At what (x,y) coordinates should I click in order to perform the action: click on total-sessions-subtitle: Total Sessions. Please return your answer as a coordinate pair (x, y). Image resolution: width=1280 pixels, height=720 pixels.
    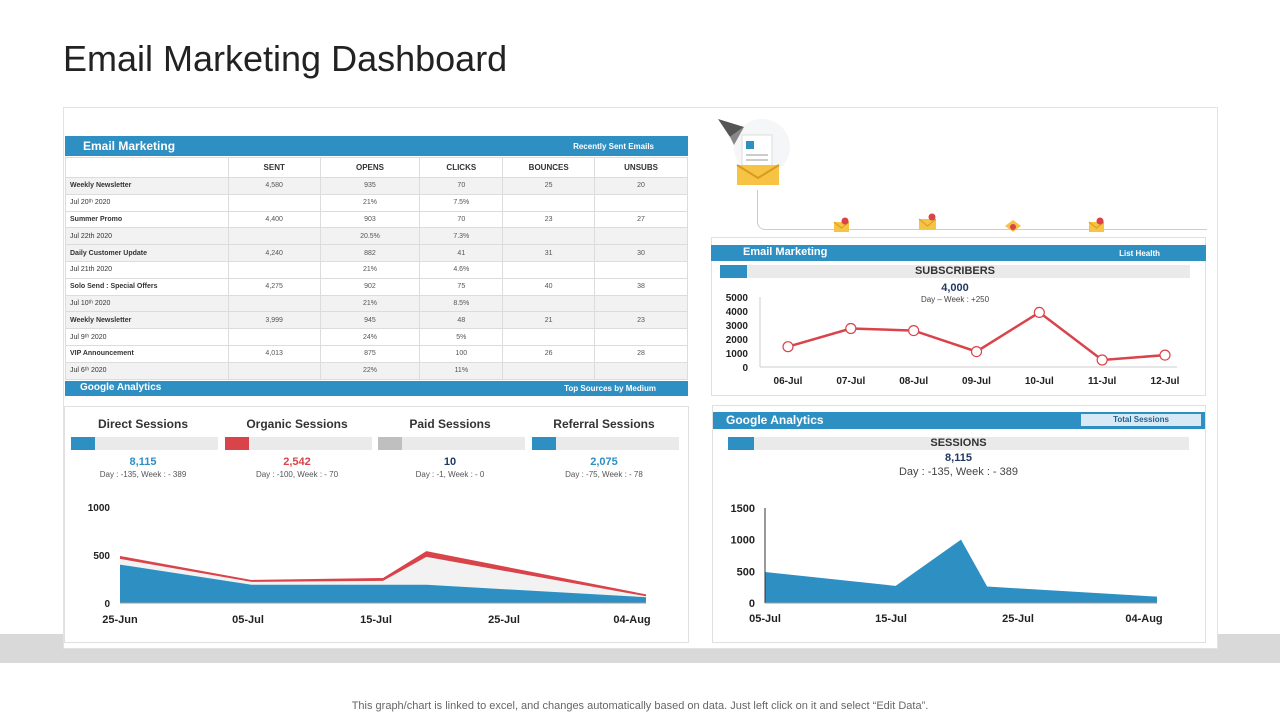
    Looking at the image, I should click on (1141, 420).